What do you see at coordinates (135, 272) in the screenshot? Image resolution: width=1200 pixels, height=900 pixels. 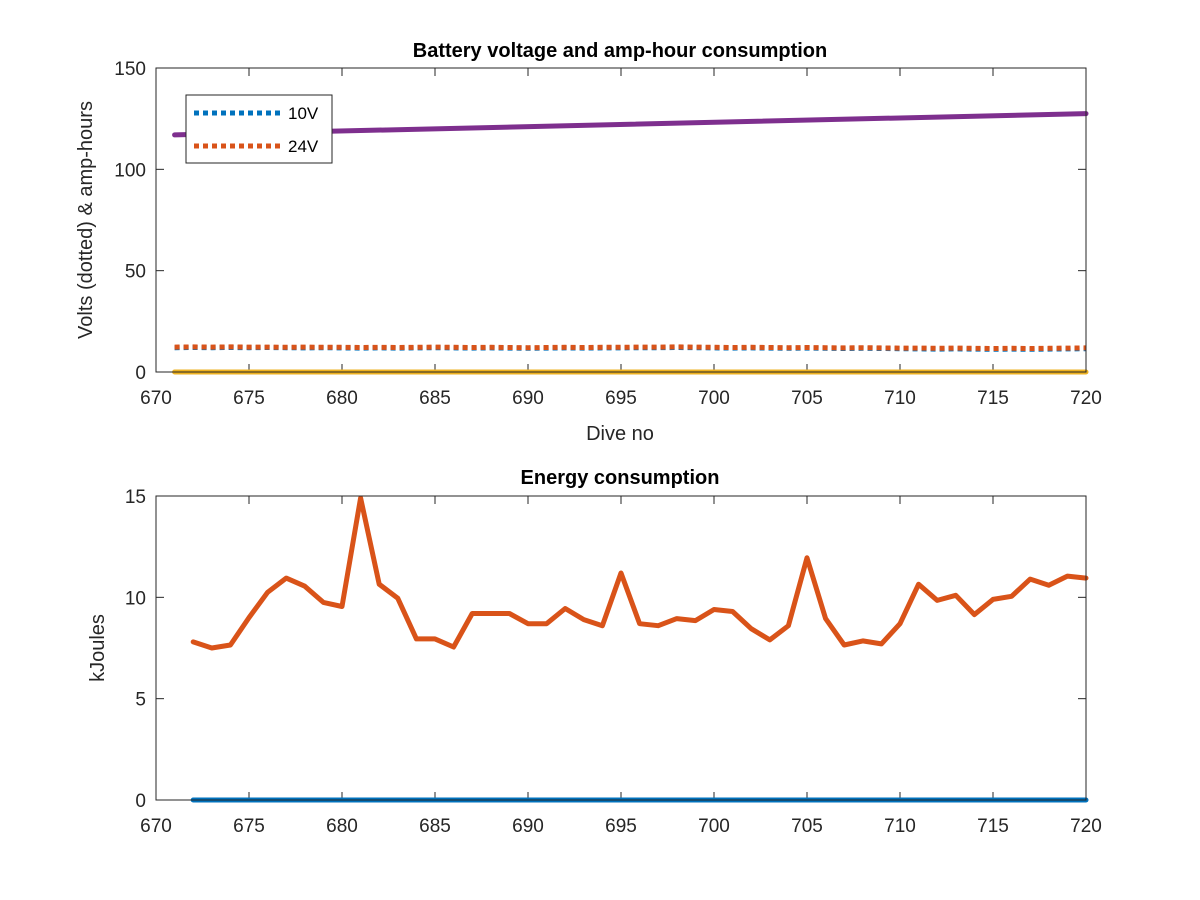 I see `y-tick-label: 50` at bounding box center [135, 272].